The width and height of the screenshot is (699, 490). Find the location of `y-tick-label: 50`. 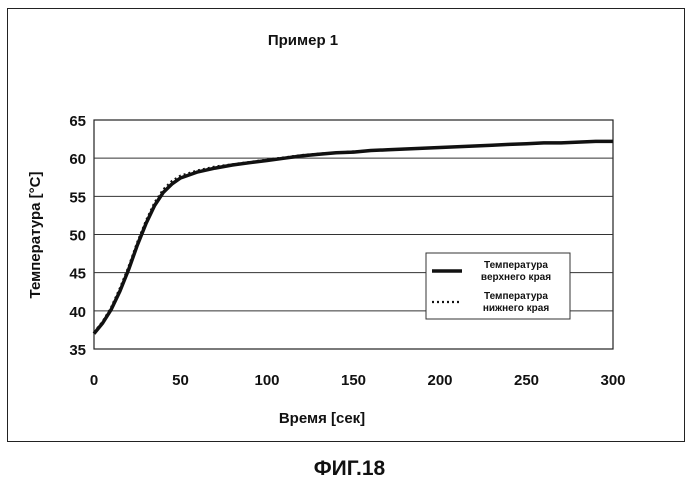

y-tick-label: 50 is located at coordinates (77, 236).